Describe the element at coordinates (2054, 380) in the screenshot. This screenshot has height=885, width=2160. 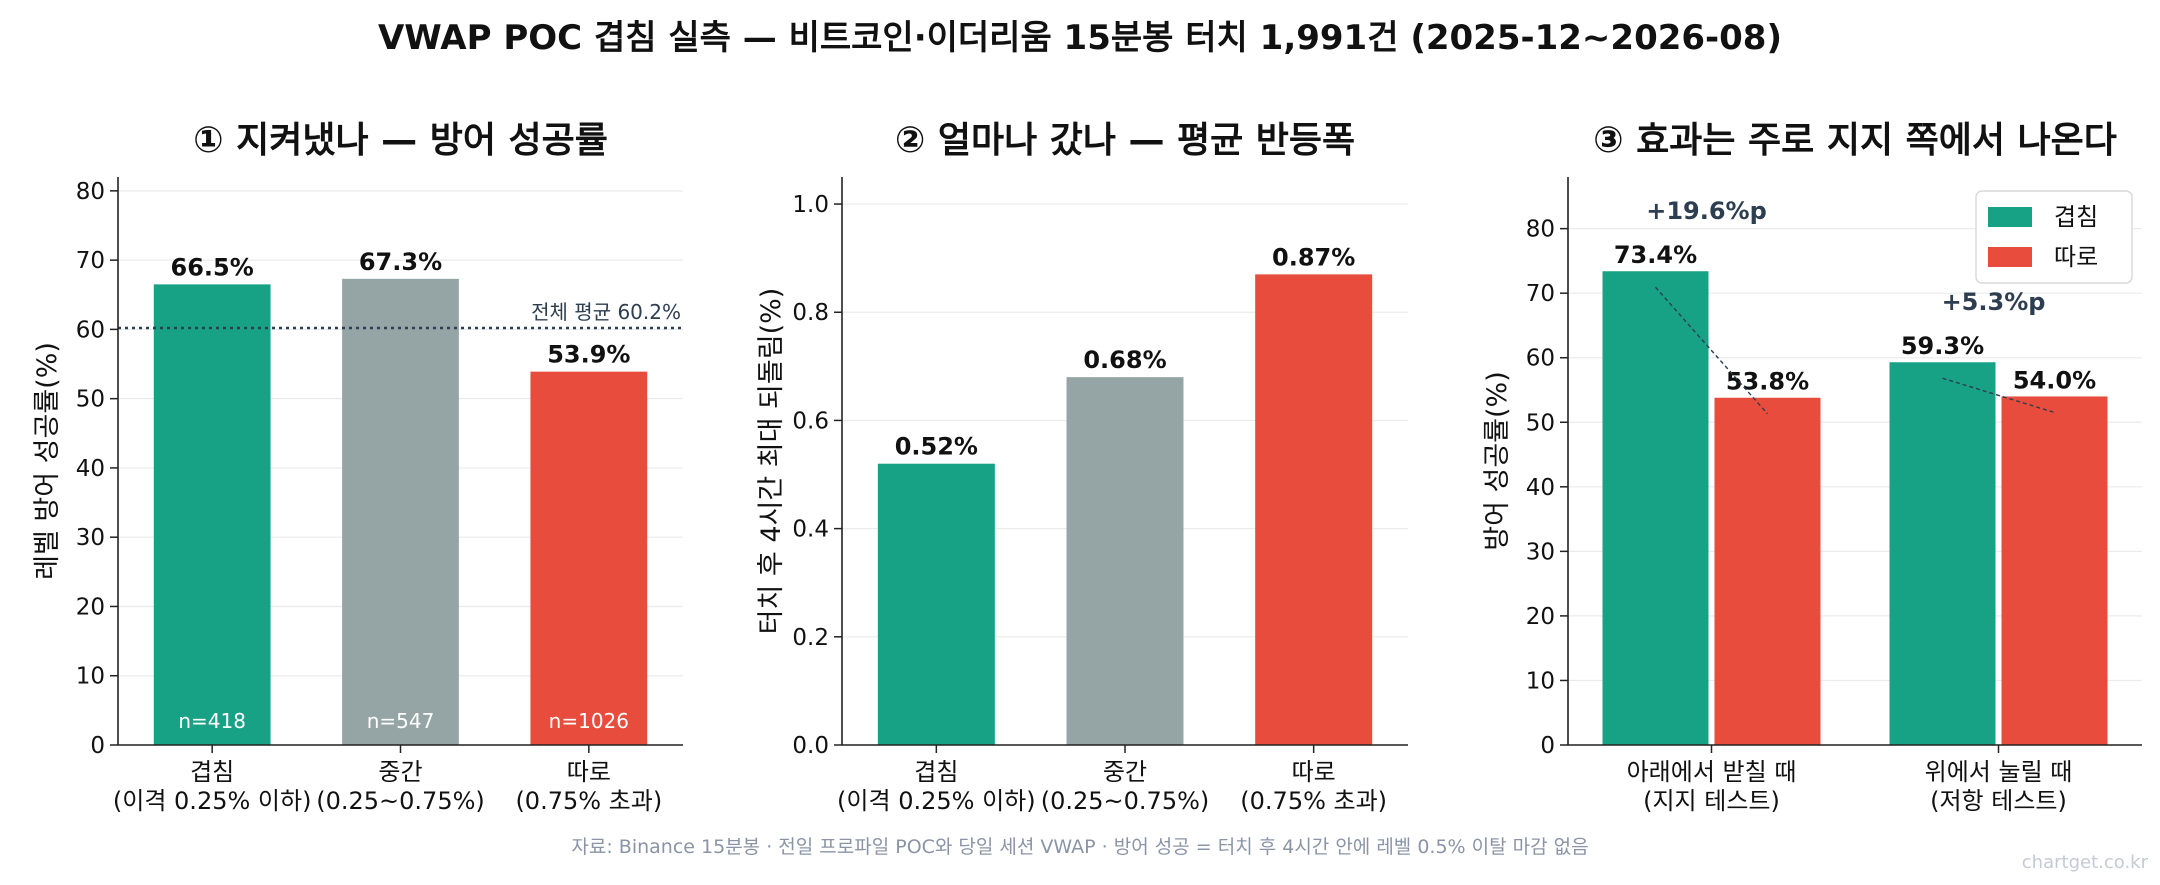
I see `bar-value-label: 54.0%` at that location.